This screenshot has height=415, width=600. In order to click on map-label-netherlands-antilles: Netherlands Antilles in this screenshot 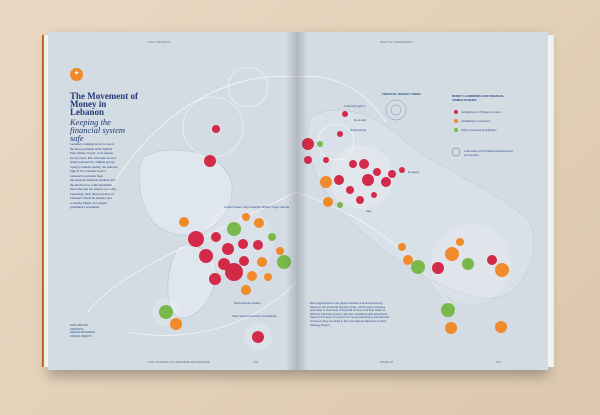, I will do `click(247, 303)`.